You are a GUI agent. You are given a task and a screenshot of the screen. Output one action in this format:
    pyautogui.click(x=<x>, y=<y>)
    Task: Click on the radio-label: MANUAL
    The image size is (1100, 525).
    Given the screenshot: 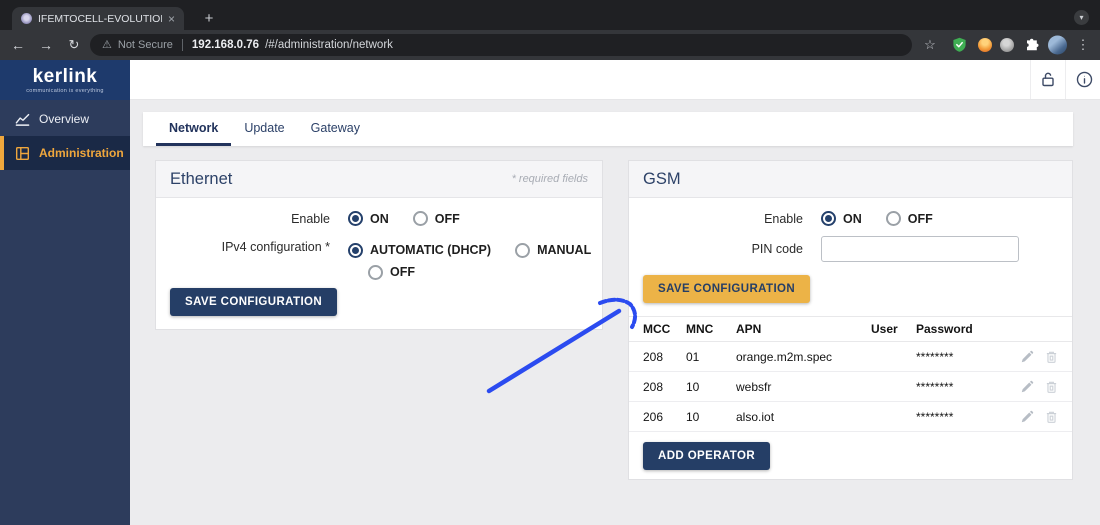 What is the action you would take?
    pyautogui.click(x=564, y=250)
    